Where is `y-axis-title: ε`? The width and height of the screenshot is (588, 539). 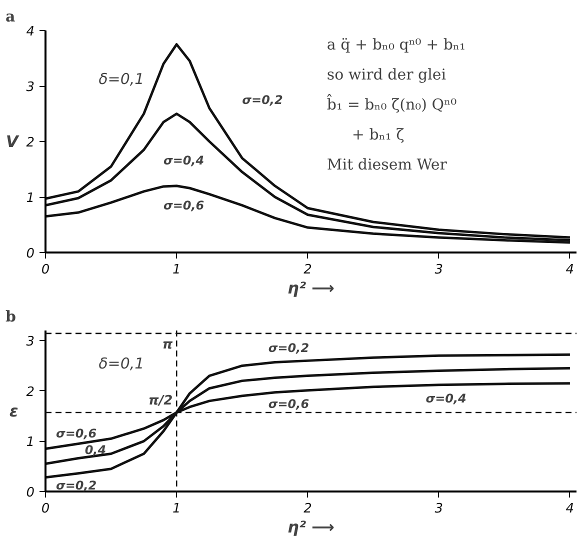
y-axis-title: ε is located at coordinates (13, 411).